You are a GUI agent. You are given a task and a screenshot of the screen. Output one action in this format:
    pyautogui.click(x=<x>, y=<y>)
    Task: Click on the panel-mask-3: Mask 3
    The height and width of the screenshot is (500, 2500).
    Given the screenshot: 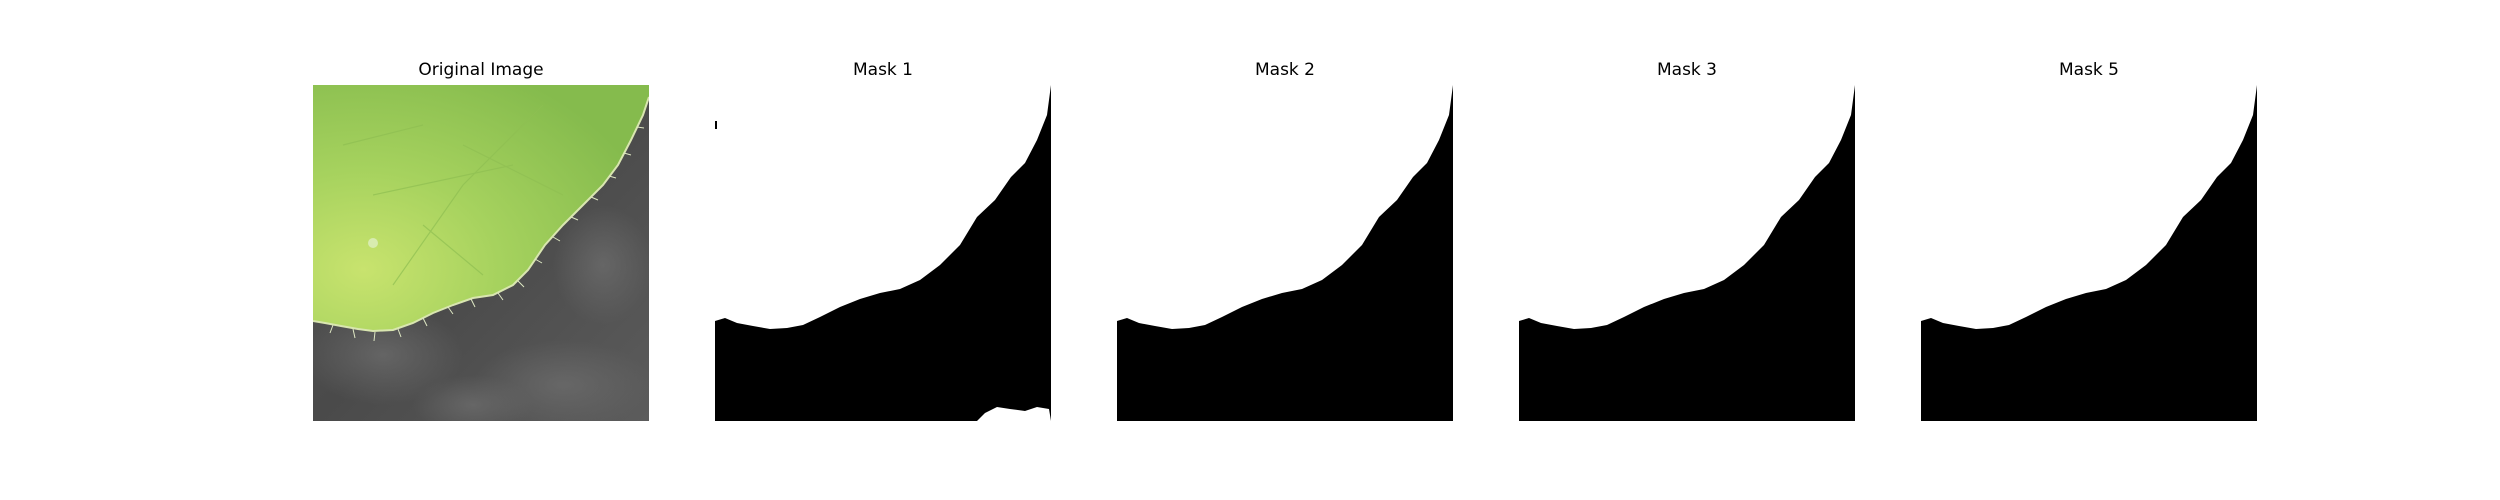 What is the action you would take?
    pyautogui.click(x=1687, y=250)
    